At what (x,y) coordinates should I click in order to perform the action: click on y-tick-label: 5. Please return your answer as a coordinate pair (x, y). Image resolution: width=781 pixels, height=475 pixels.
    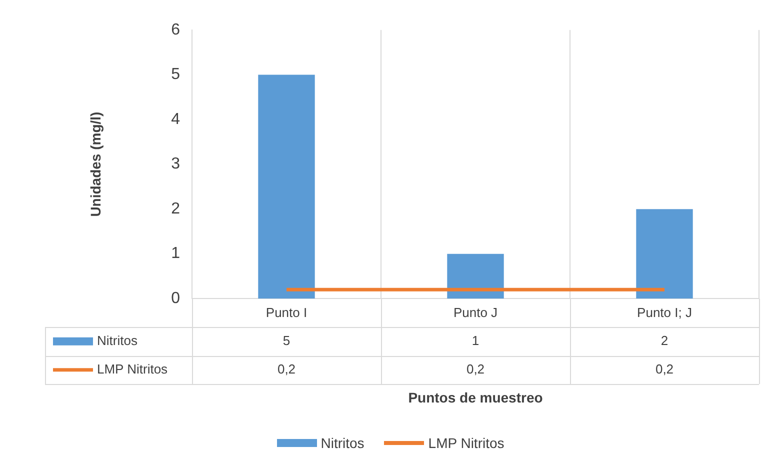
    Looking at the image, I should click on (175, 75).